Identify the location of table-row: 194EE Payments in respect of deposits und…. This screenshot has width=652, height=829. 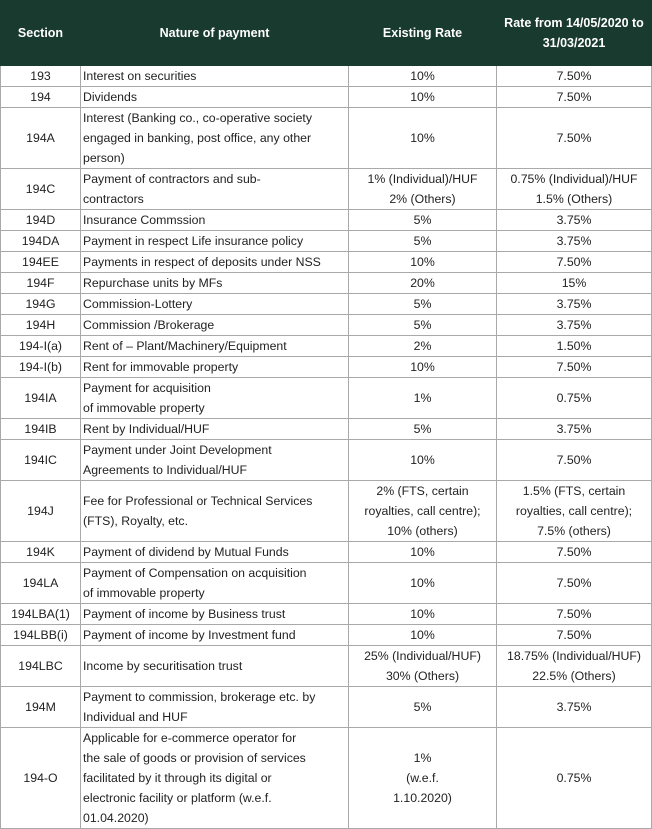
(326, 262).